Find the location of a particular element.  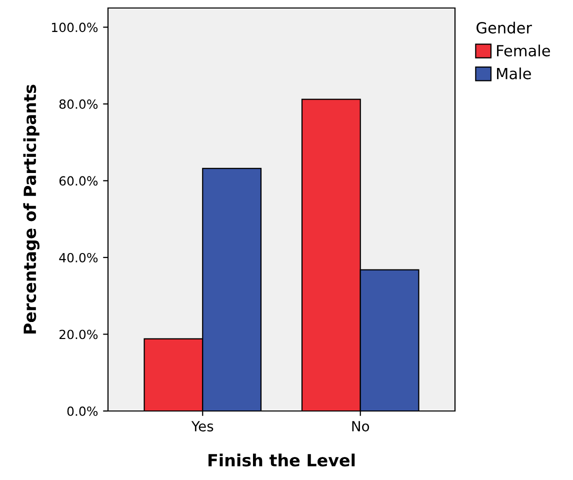

x-tick-label: No is located at coordinates (361, 426).